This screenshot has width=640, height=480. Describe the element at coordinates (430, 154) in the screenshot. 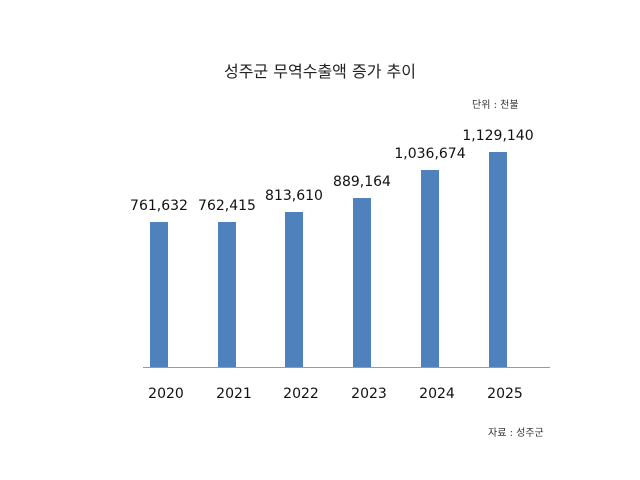

I see `value-label-2024: 1,036,674` at that location.